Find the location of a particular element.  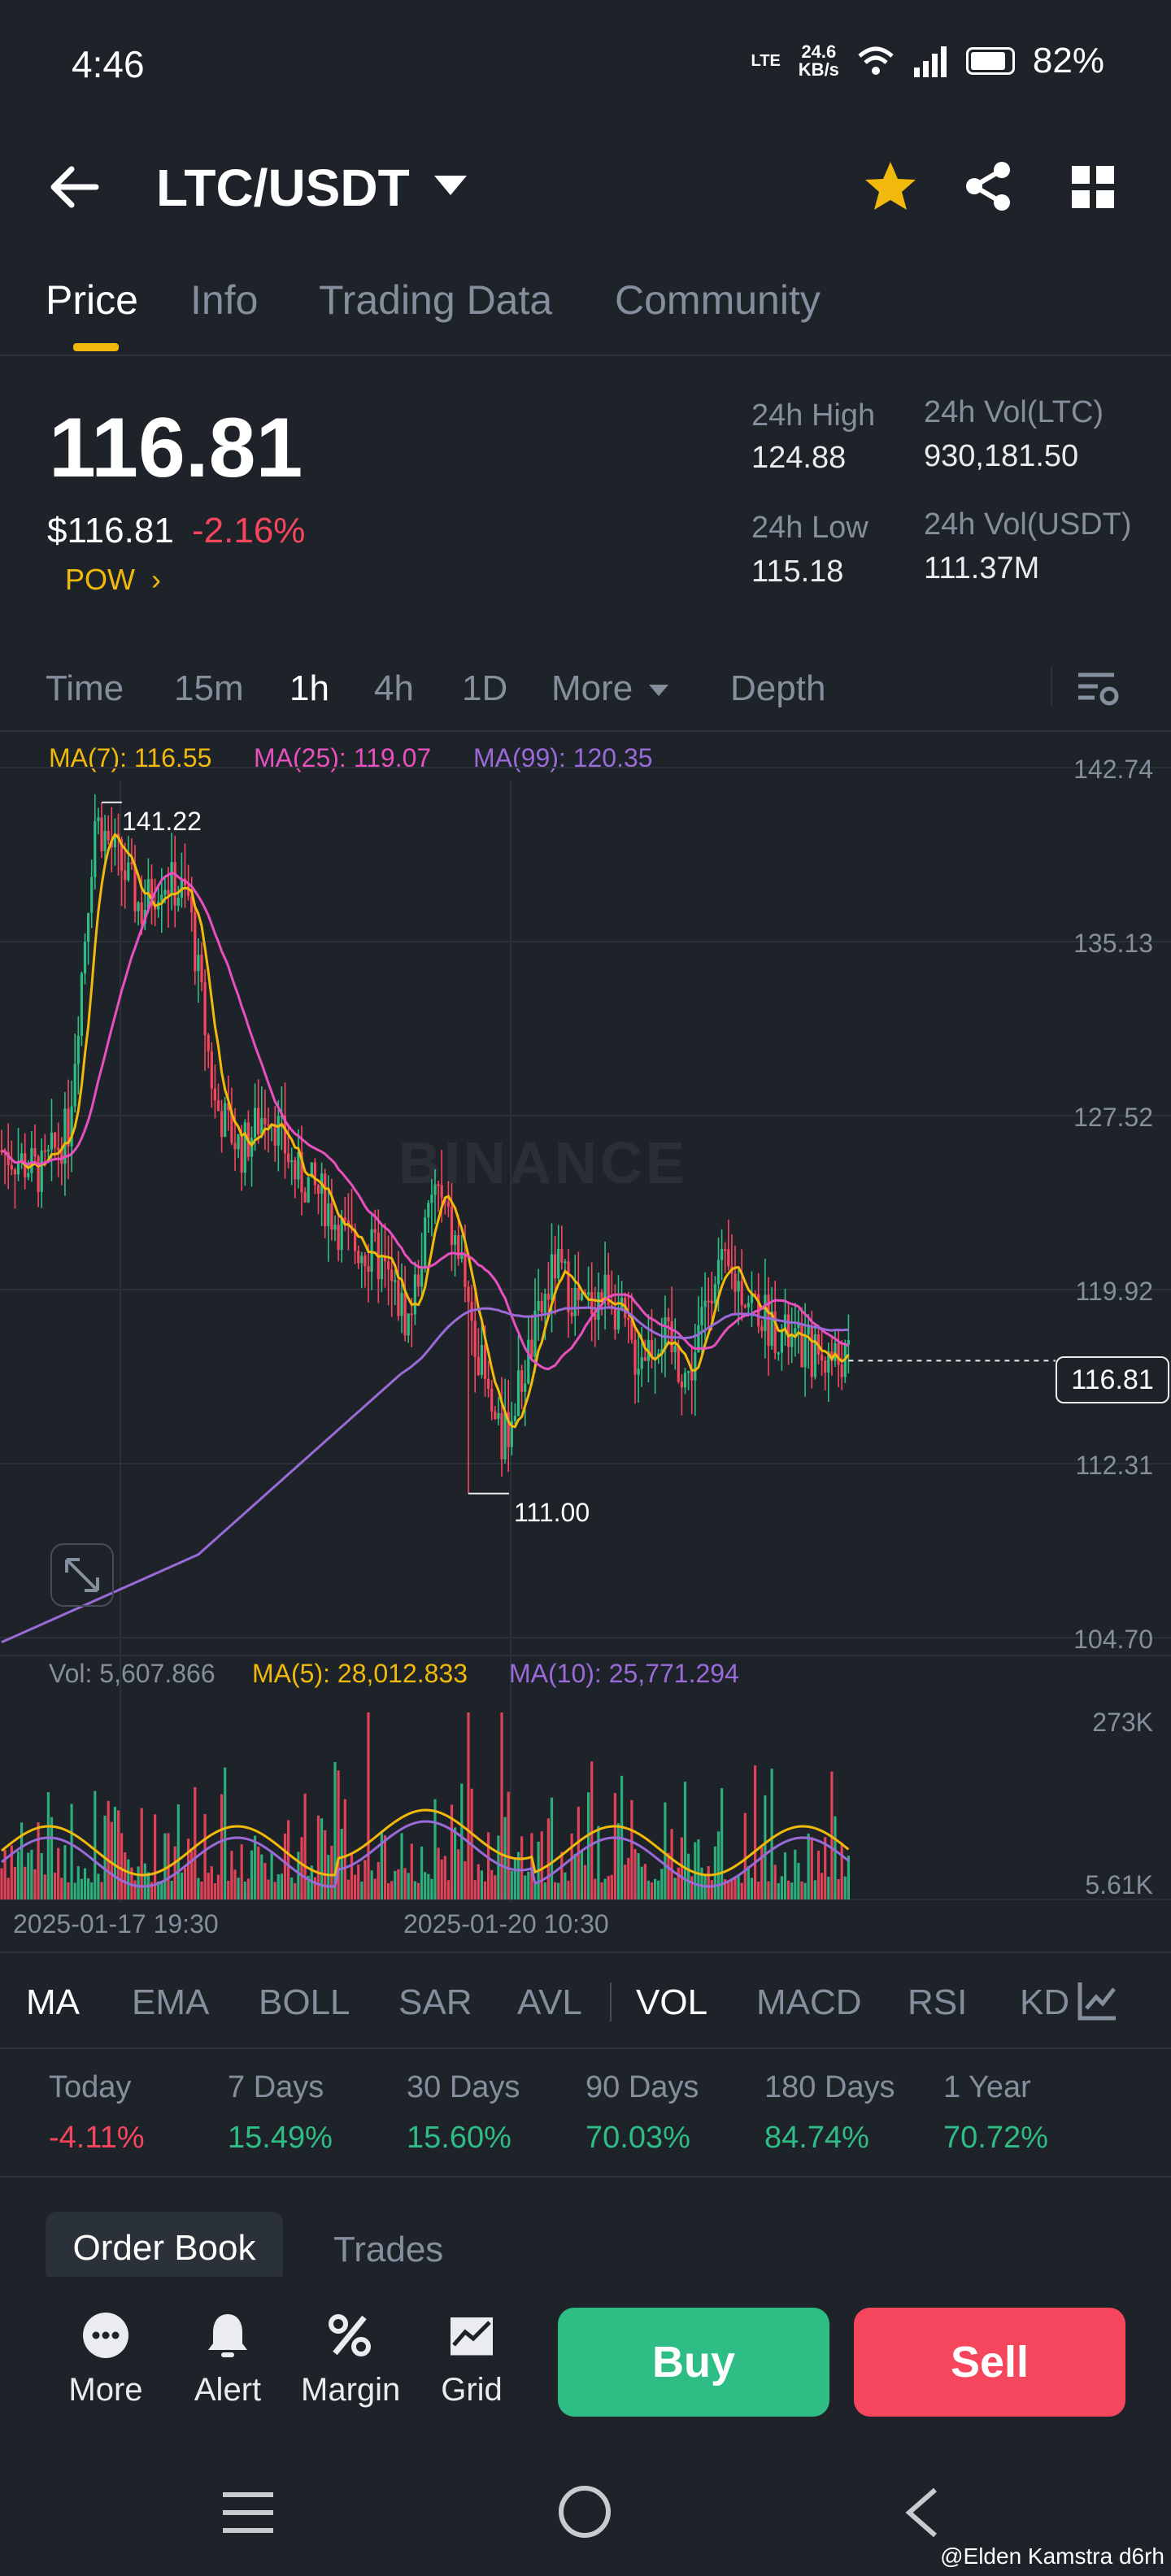

pair-title: LTC/USDT is located at coordinates (283, 188).